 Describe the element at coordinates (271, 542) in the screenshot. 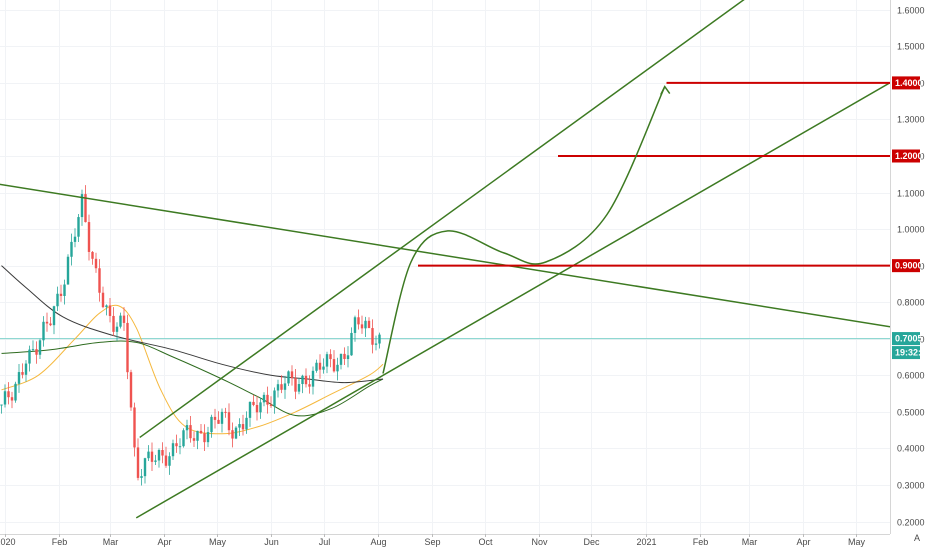

I see `x-tick-label: Jun` at that location.